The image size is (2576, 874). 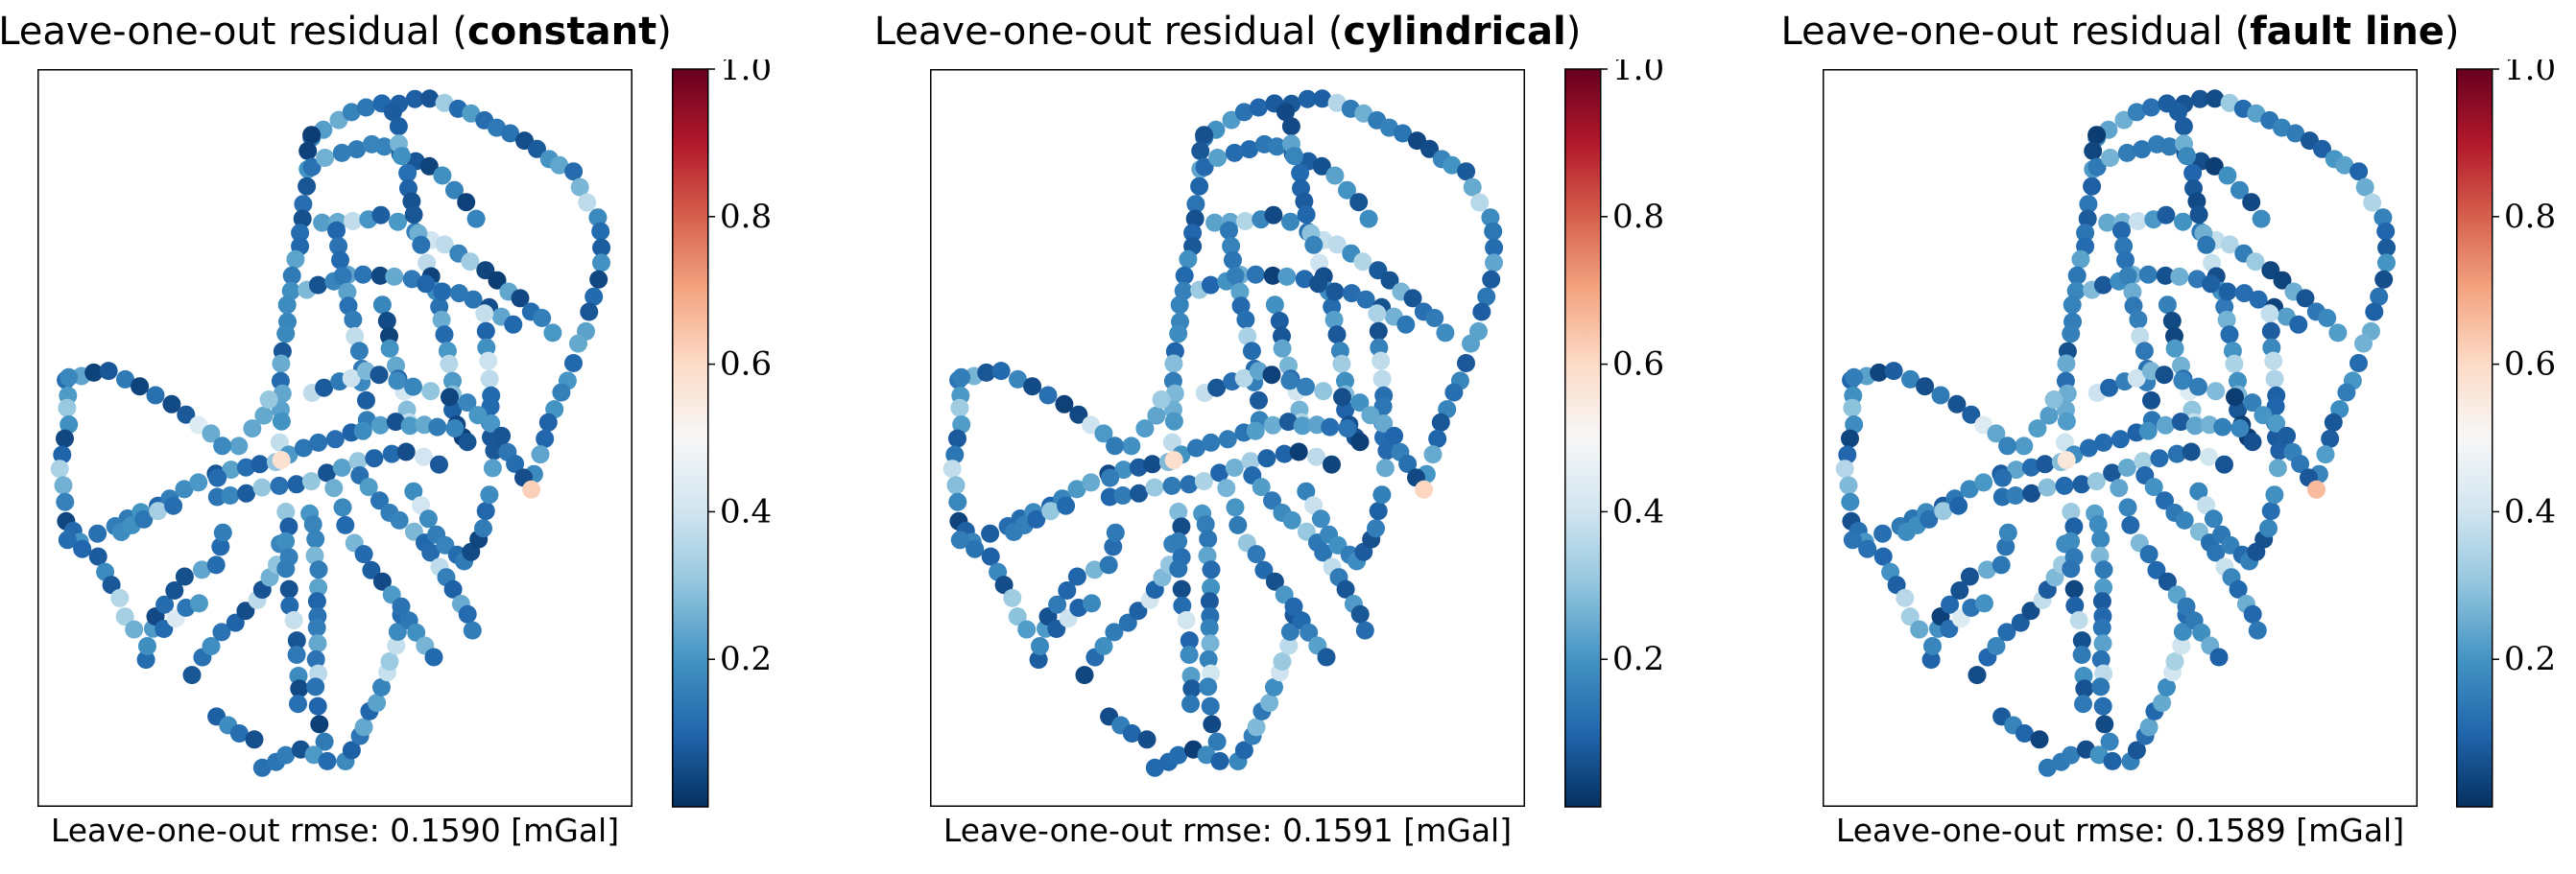 What do you see at coordinates (2120, 830) in the screenshot?
I see `rmse-label: Leave-one-out rmse: 0.1589 [mGal]` at bounding box center [2120, 830].